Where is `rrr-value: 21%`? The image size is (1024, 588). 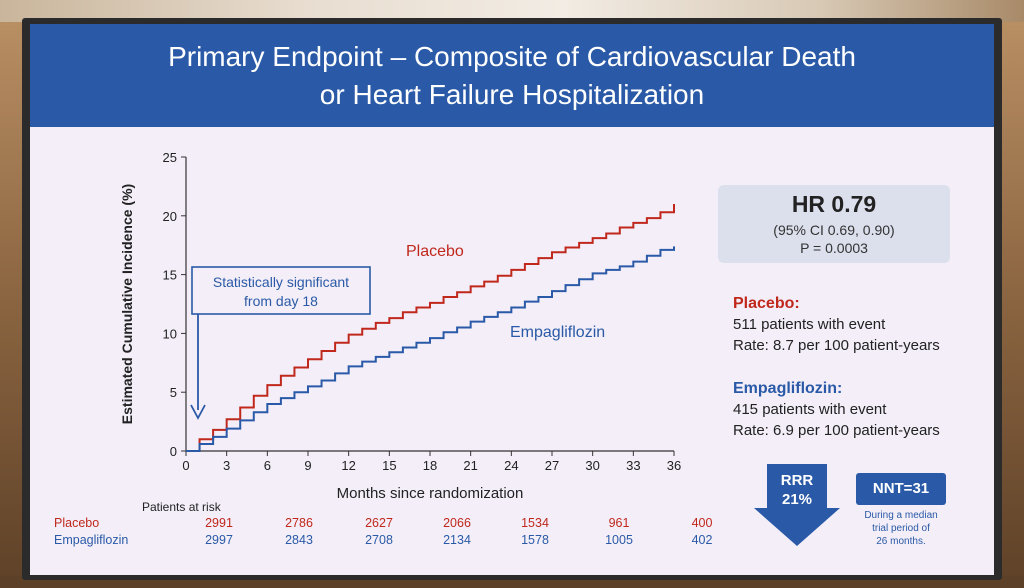
rrr-value: 21% is located at coordinates (797, 499).